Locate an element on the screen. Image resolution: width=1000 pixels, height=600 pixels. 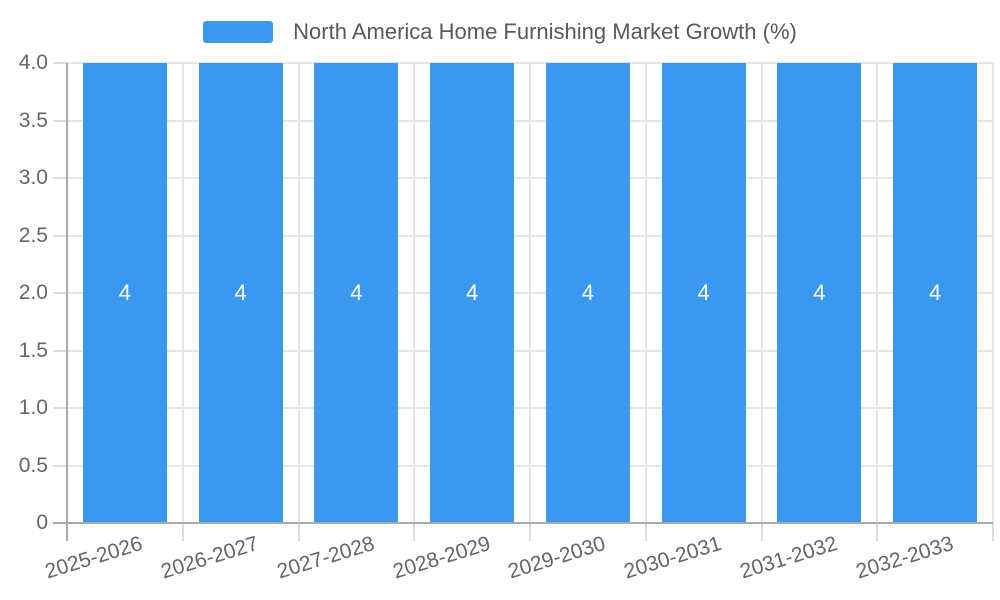
x-axis-tick-label: 2026-2027 is located at coordinates (210, 558).